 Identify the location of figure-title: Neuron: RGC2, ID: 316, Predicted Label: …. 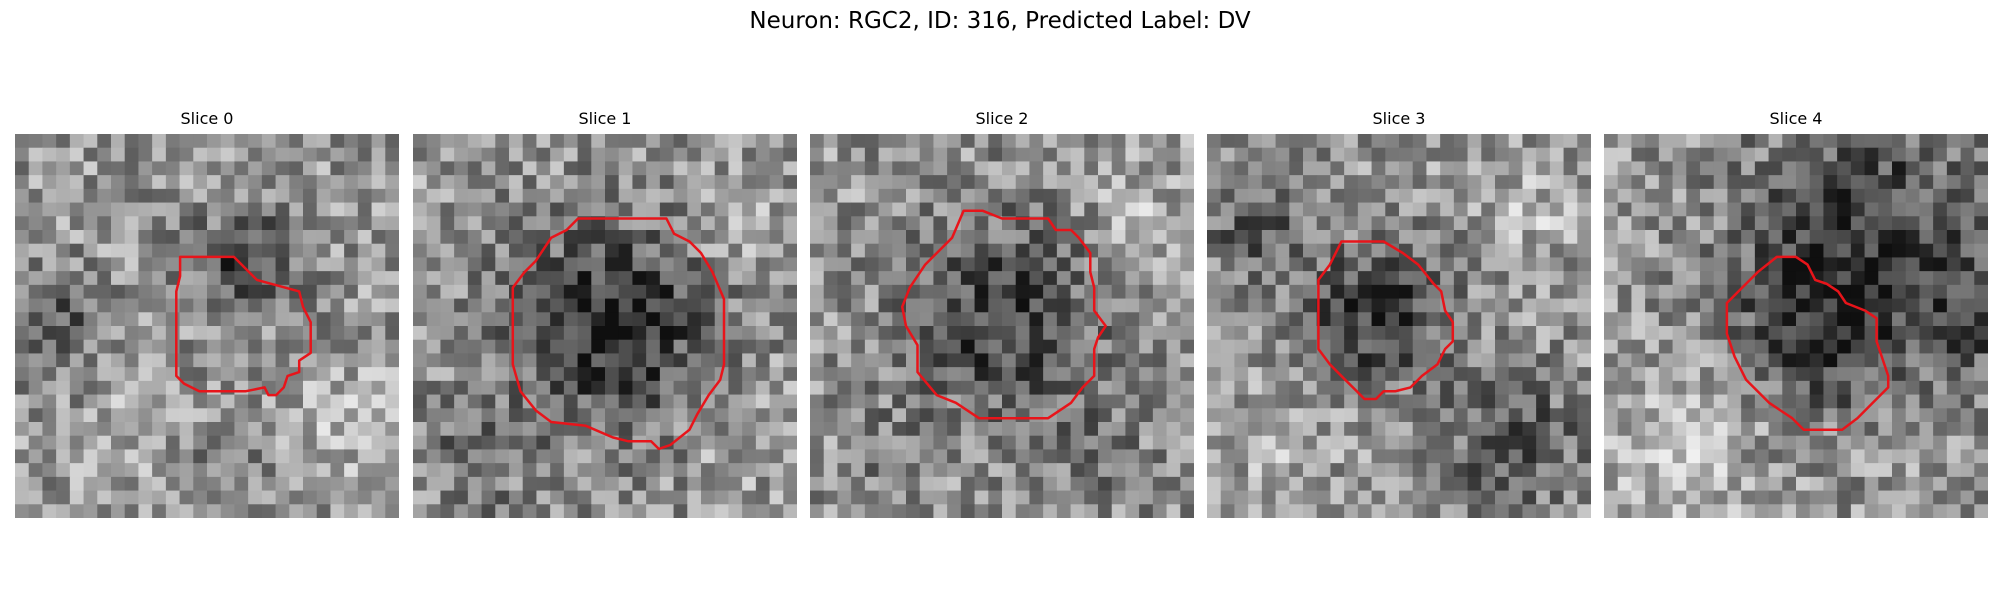
(1000, 21).